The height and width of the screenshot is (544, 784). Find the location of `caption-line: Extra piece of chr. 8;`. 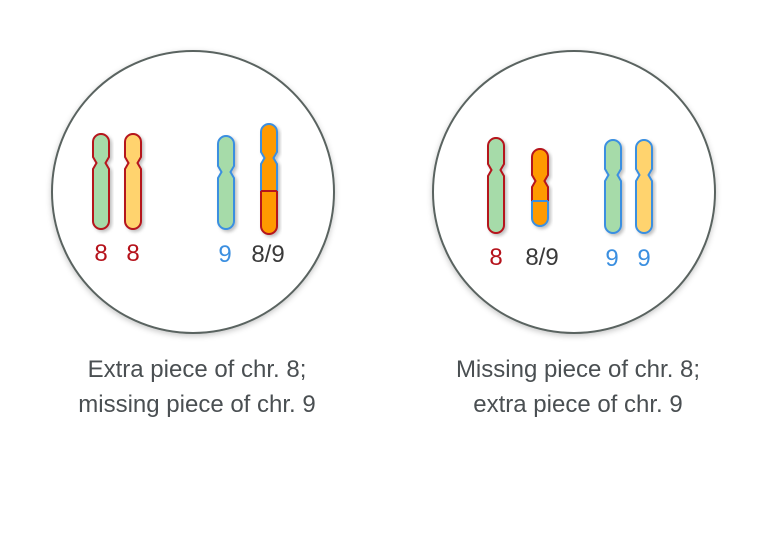

caption-line: Extra piece of chr. 8; is located at coordinates (197, 369).